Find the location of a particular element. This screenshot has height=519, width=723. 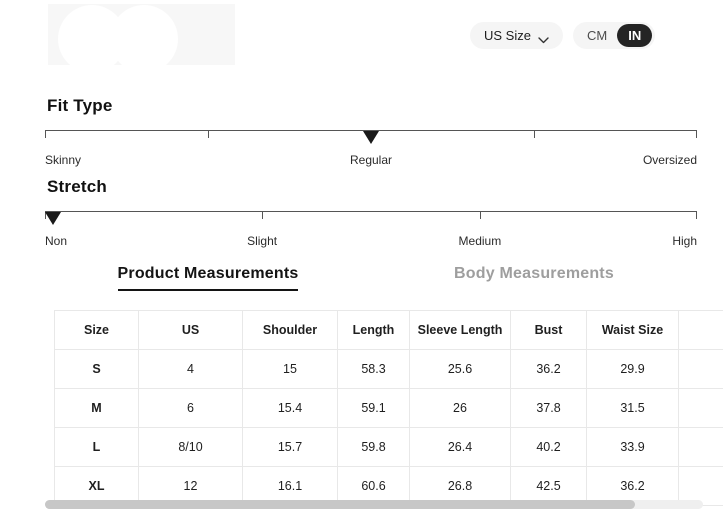

unit-cm-button: CM is located at coordinates (597, 35).